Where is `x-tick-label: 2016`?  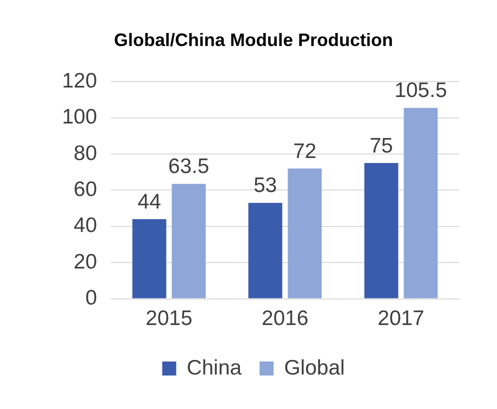
x-tick-label: 2016 is located at coordinates (285, 318).